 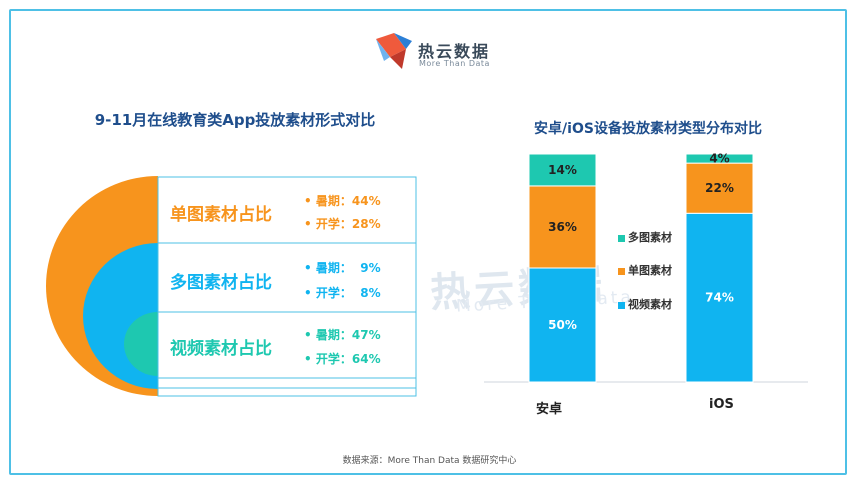 I want to click on bar-label-0-series-2: 14%, so click(x=562, y=170).